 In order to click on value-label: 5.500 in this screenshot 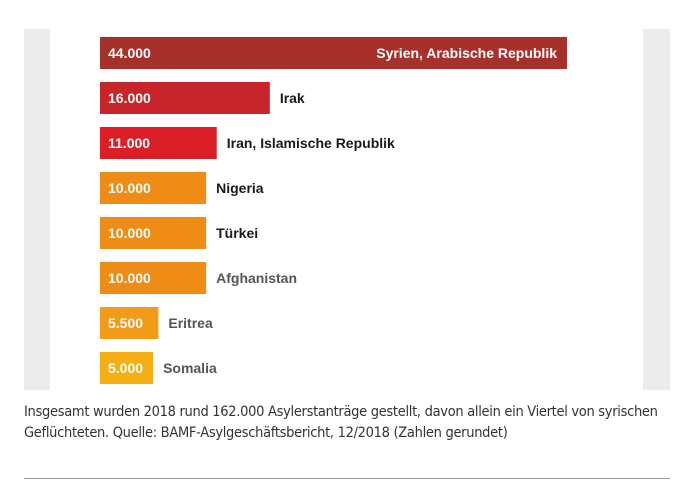, I will do `click(125, 323)`.